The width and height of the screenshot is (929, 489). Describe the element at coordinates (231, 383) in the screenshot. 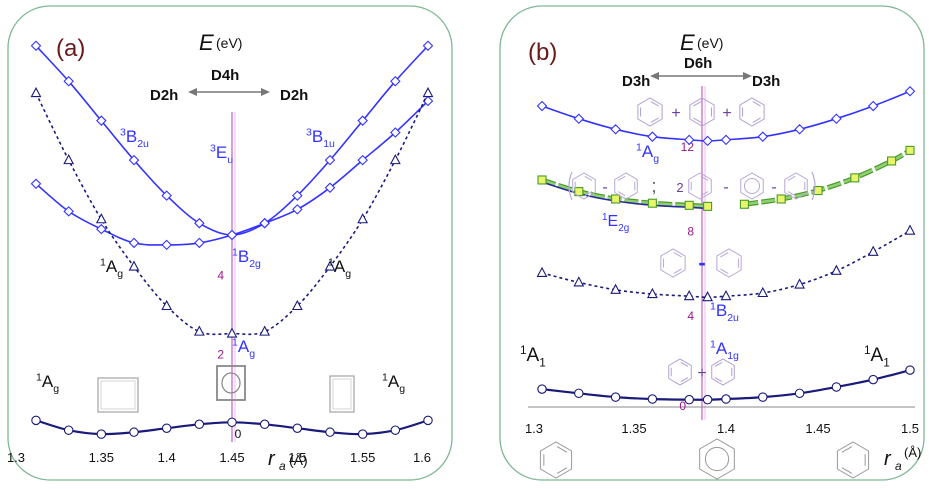

I see `square-center-icon` at that location.